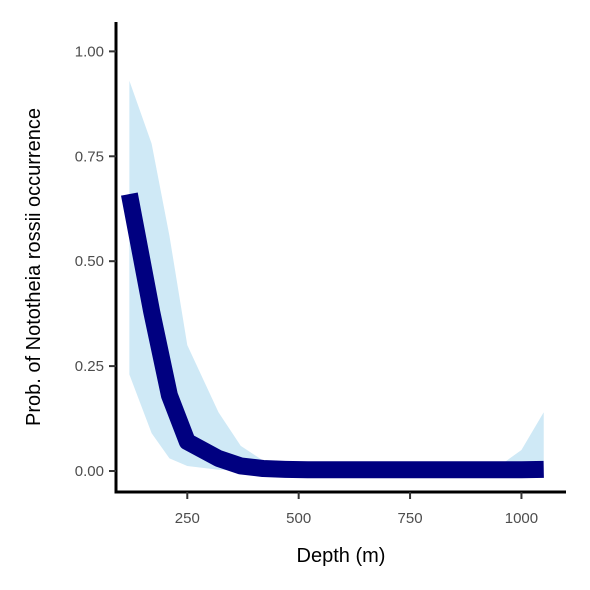 The image size is (590, 590). What do you see at coordinates (89, 51) in the screenshot?
I see `y-tick-label: 1.00` at bounding box center [89, 51].